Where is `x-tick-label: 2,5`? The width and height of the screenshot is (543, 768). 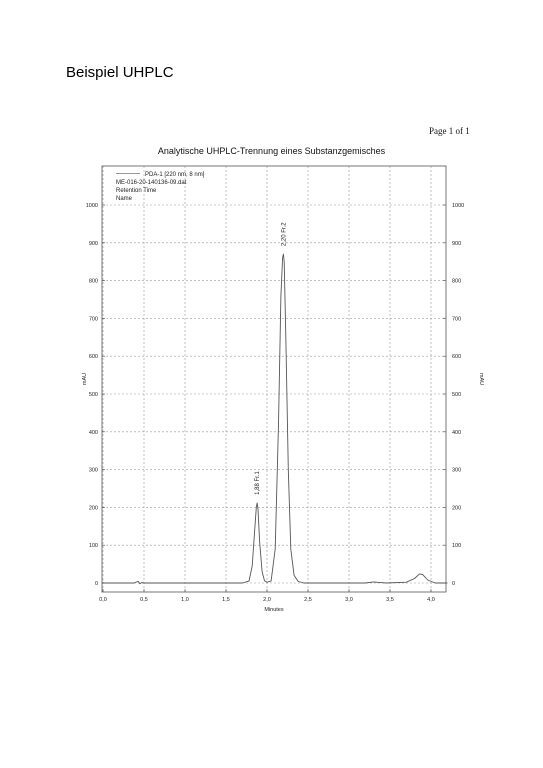
x-tick-label: 2,5 is located at coordinates (308, 600).